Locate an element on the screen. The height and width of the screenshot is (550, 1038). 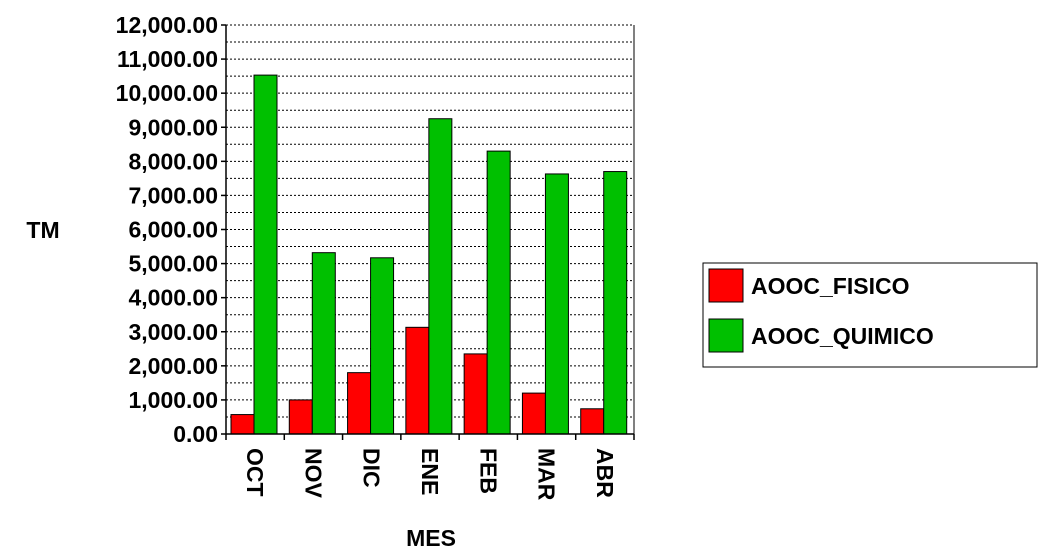
y-tick-label: 8,000.00 is located at coordinates (173, 161).